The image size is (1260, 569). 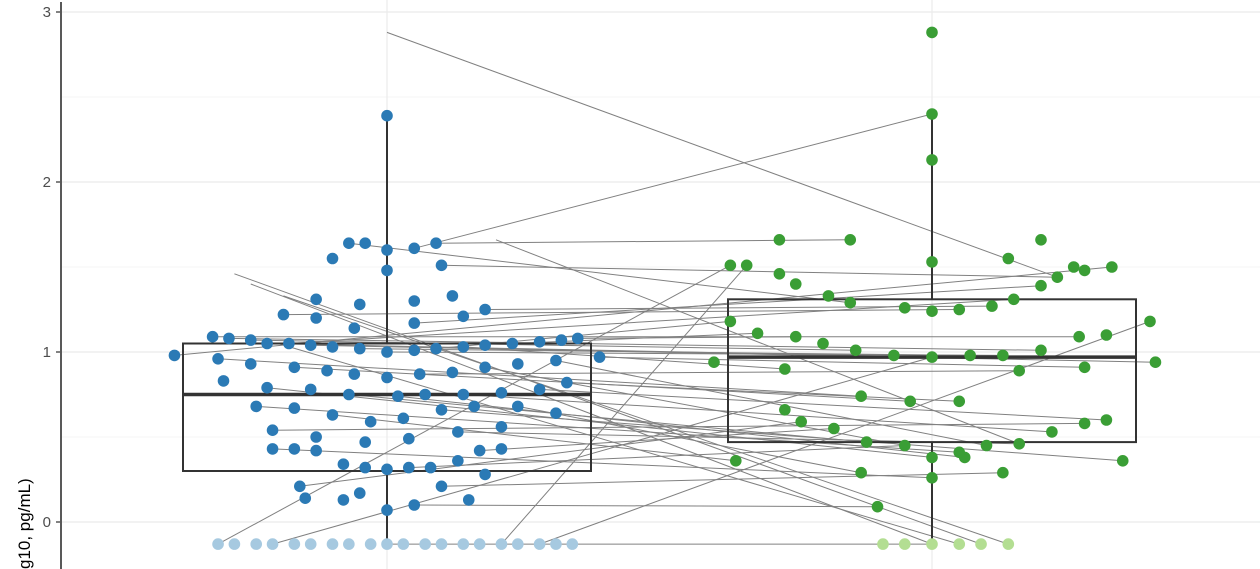 What do you see at coordinates (47, 182) in the screenshot?
I see `y-tick-label: 2` at bounding box center [47, 182].